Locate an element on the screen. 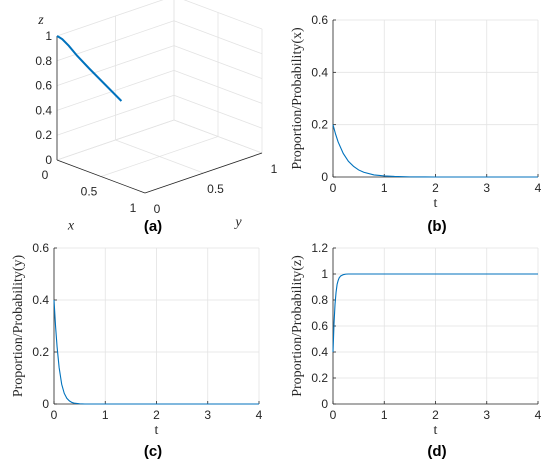 Image resolution: width=550 pixels, height=470 pixels. y-axis-label: Proportion/Probability(z) is located at coordinates (297, 326).